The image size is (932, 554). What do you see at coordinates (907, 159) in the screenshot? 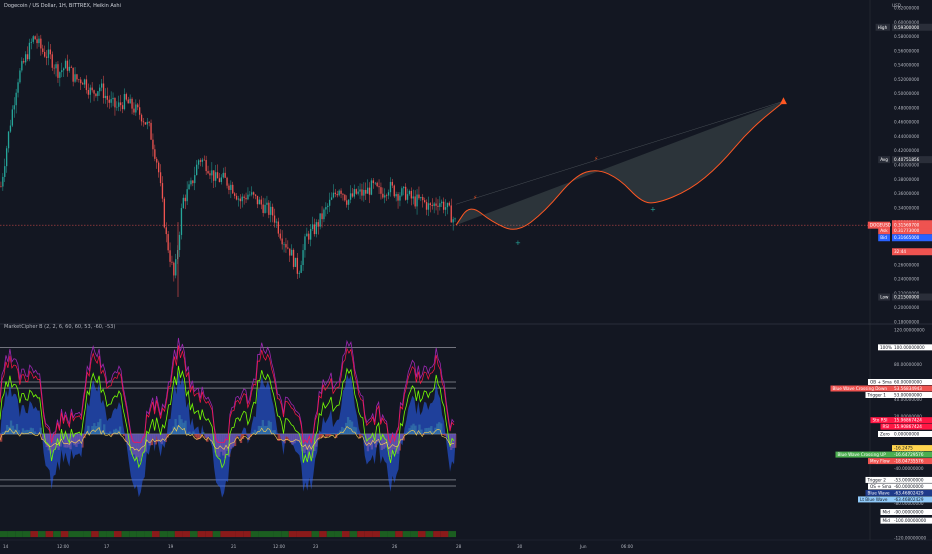
I see `price-tag-value: 0.40751856` at bounding box center [907, 159].